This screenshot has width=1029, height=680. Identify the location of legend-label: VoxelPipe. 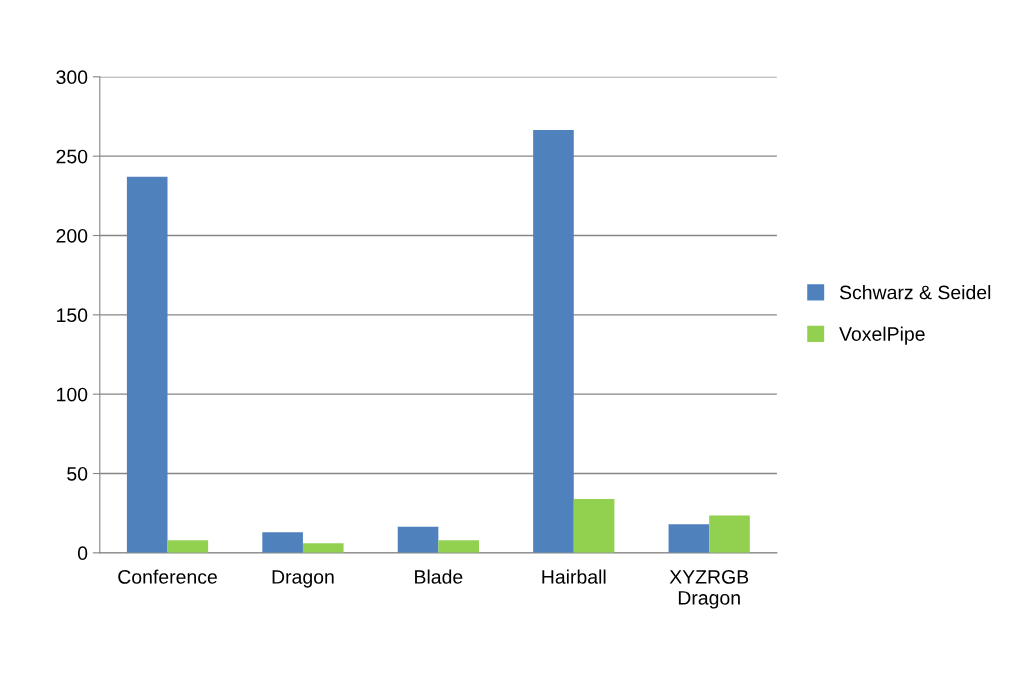
(882, 335).